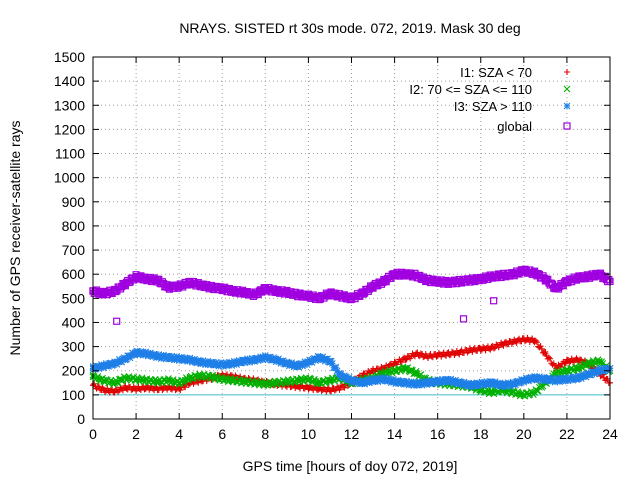 The height and width of the screenshot is (485, 640). Describe the element at coordinates (351, 369) in the screenshot. I see `series-i3` at that location.